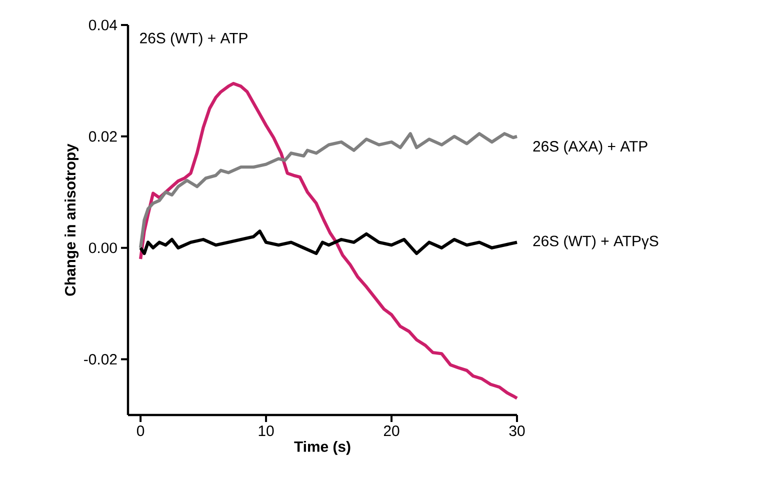 This screenshot has width=758, height=501. I want to click on y-tick-label: 0.02, so click(102, 136).